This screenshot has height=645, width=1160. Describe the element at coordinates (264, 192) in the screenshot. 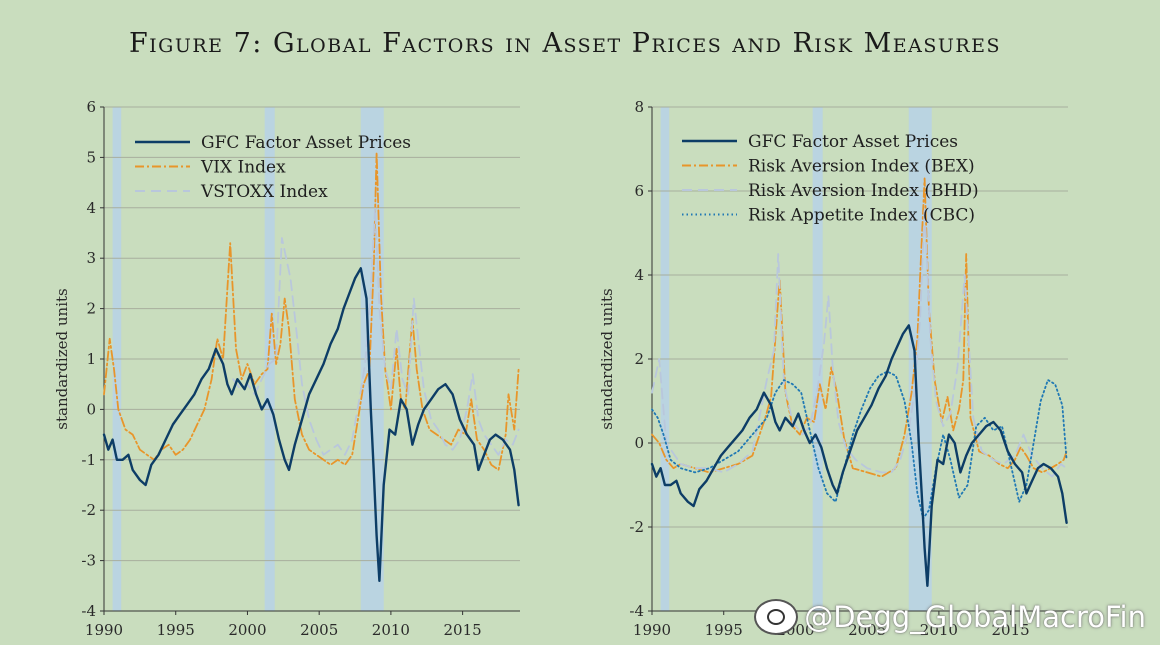

I see `legend-label-2: VSTOXX Index` at that location.